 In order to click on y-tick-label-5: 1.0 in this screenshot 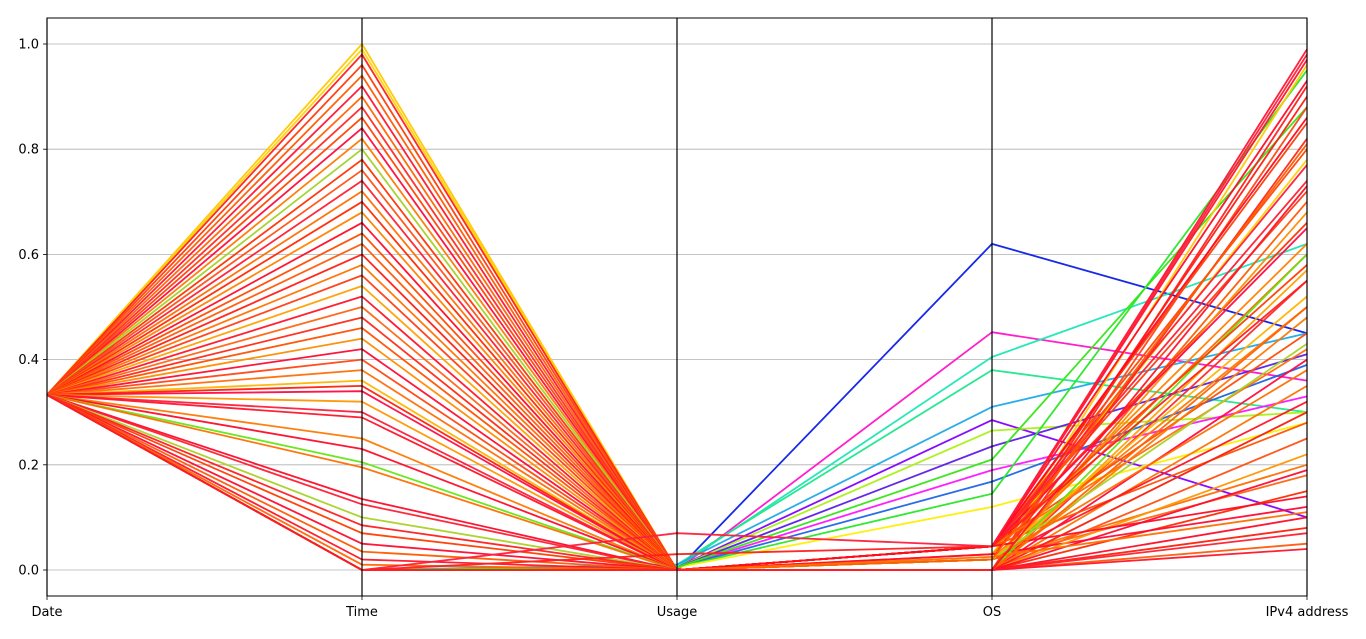, I will do `click(28, 45)`.